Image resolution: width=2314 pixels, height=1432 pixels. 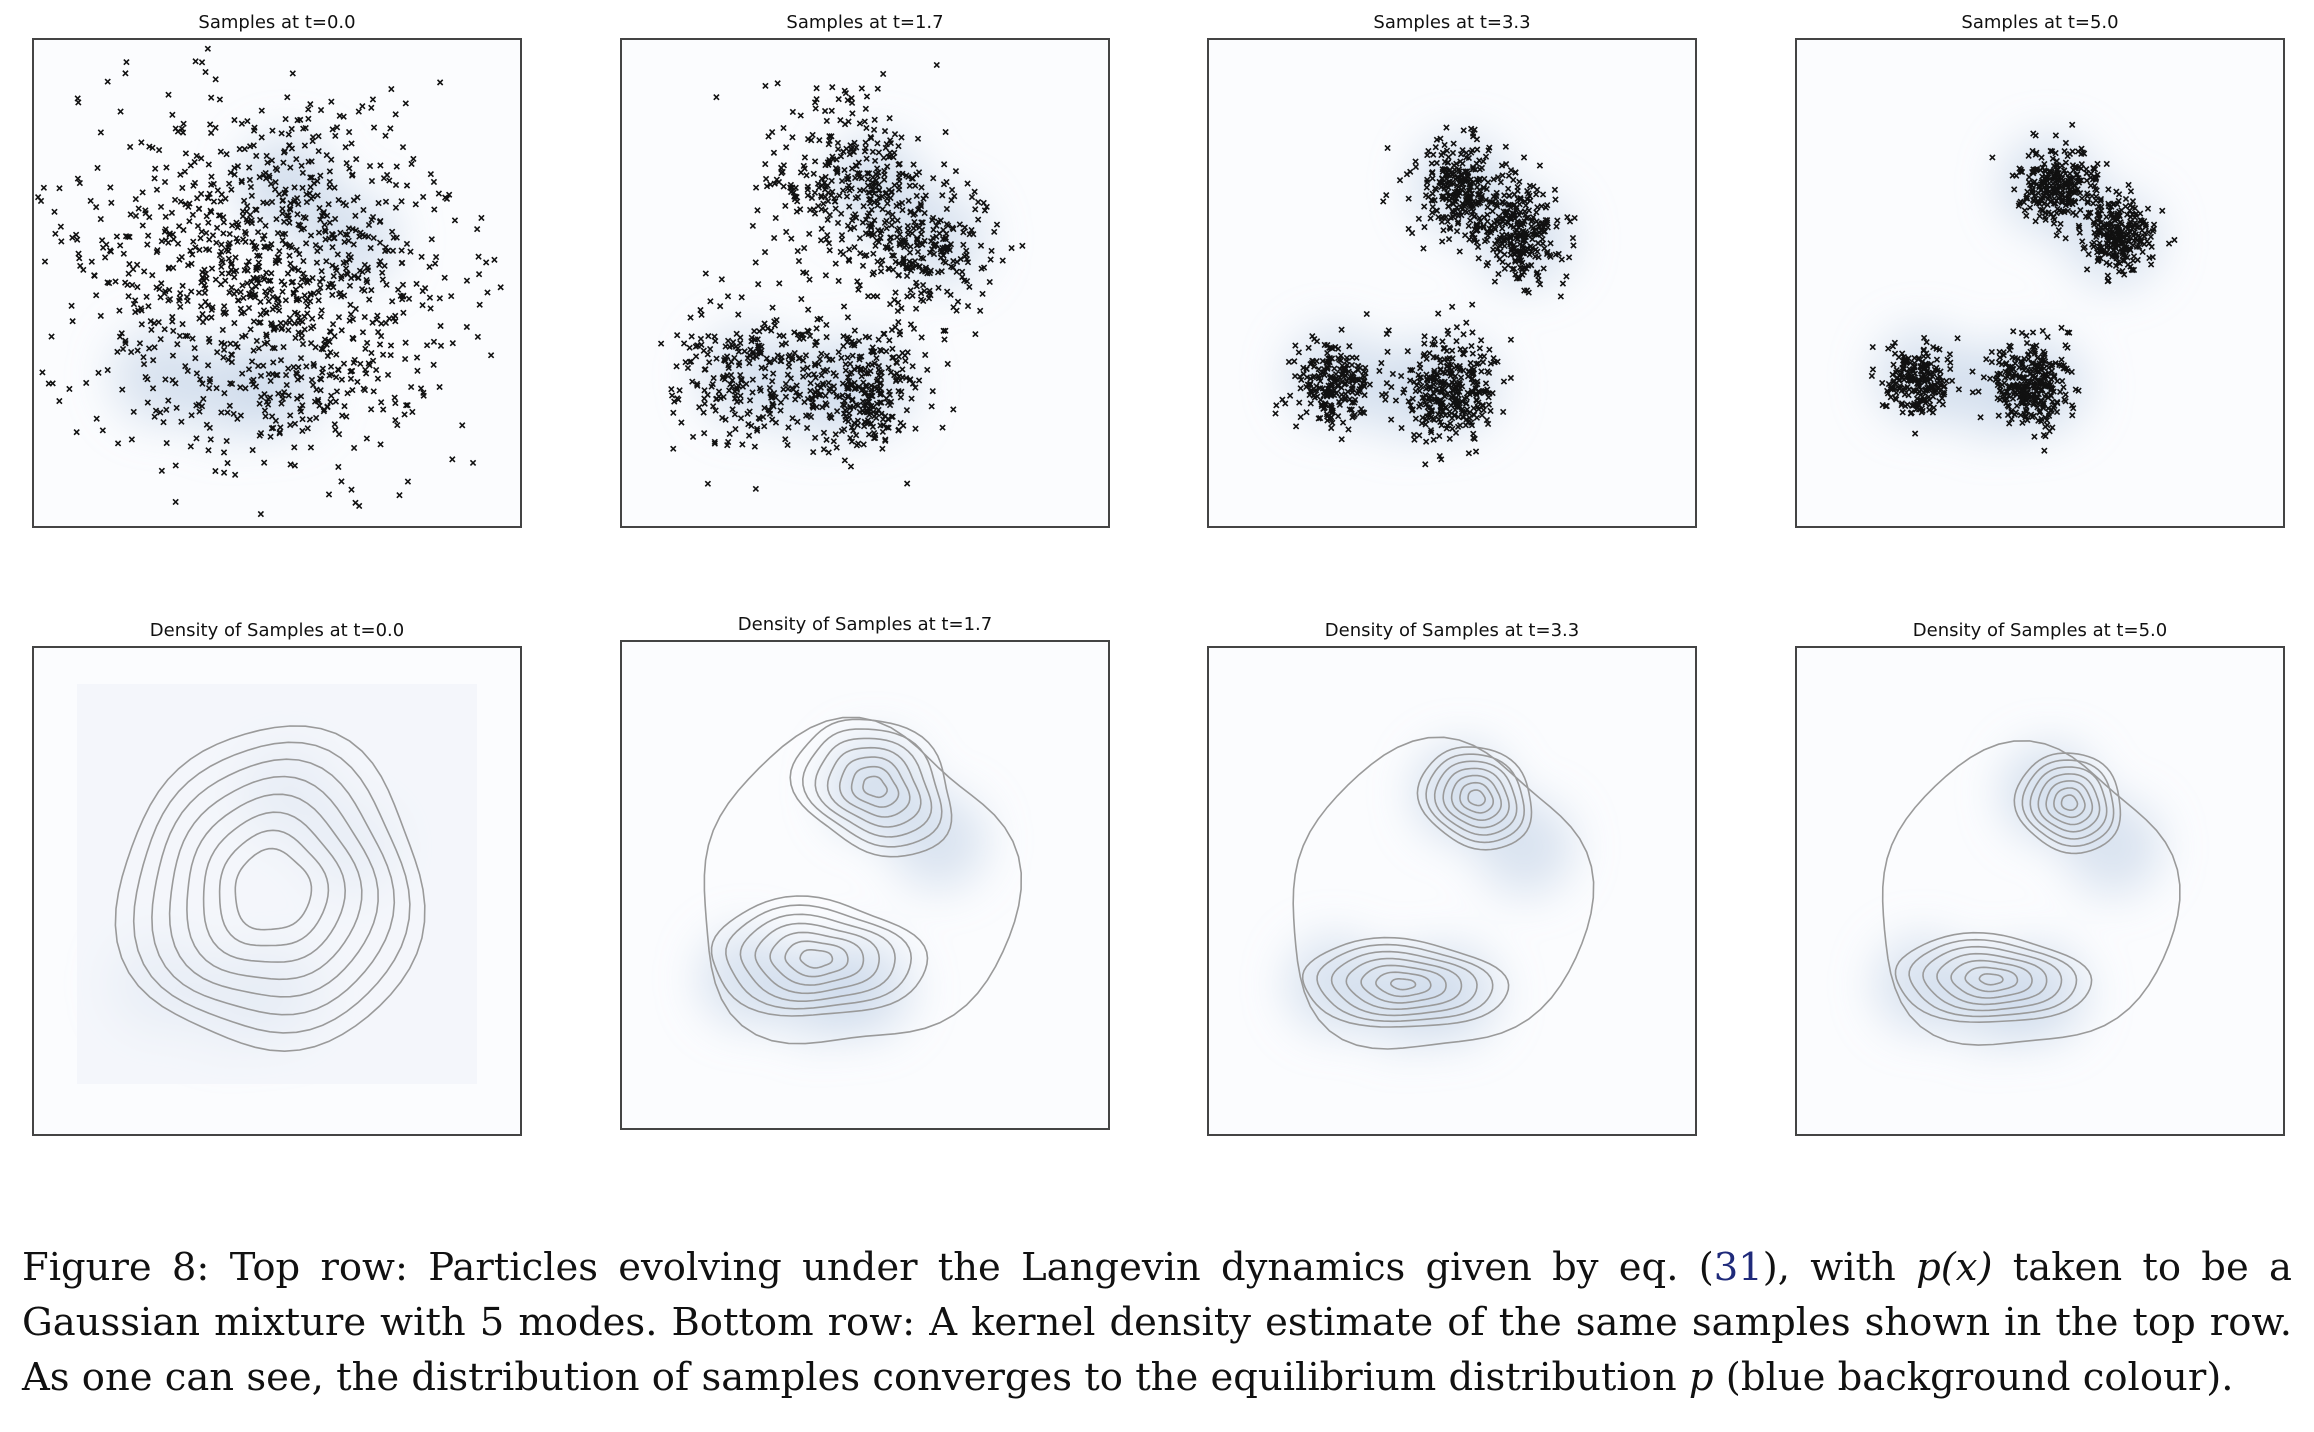 I want to click on caption-math-px: p(x), so click(x=1954, y=1267).